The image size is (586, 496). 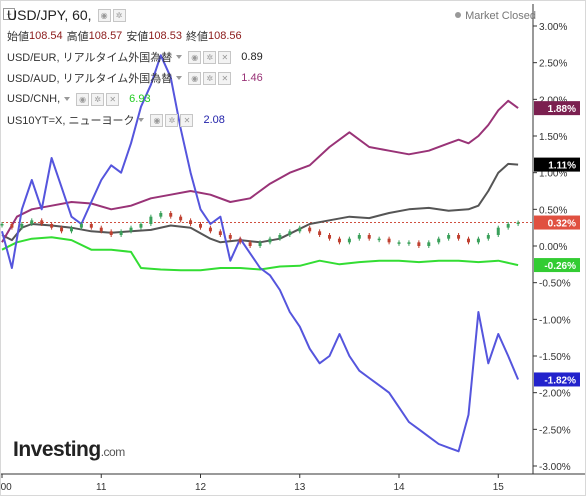 What do you see at coordinates (562, 109) in the screenshot?
I see `last-value-label: 1.88%` at bounding box center [562, 109].